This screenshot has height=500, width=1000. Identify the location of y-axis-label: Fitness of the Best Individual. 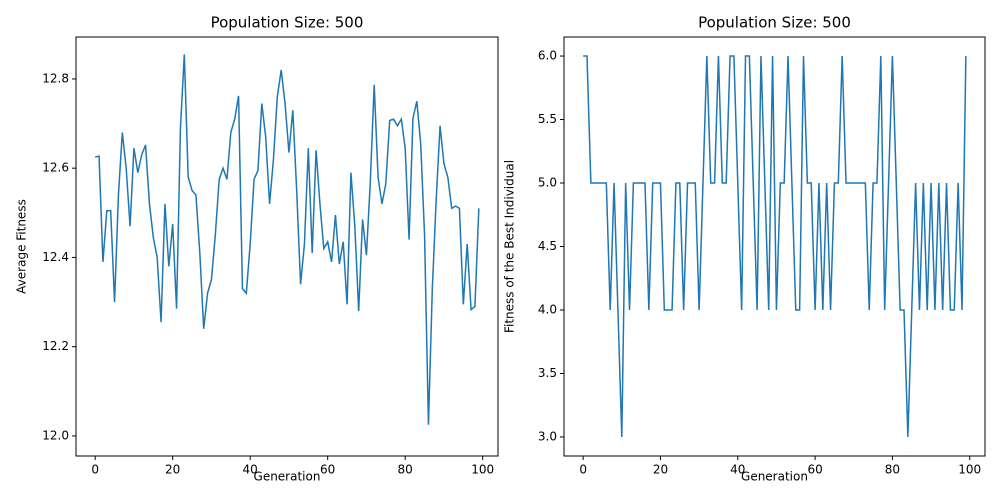
(510, 246).